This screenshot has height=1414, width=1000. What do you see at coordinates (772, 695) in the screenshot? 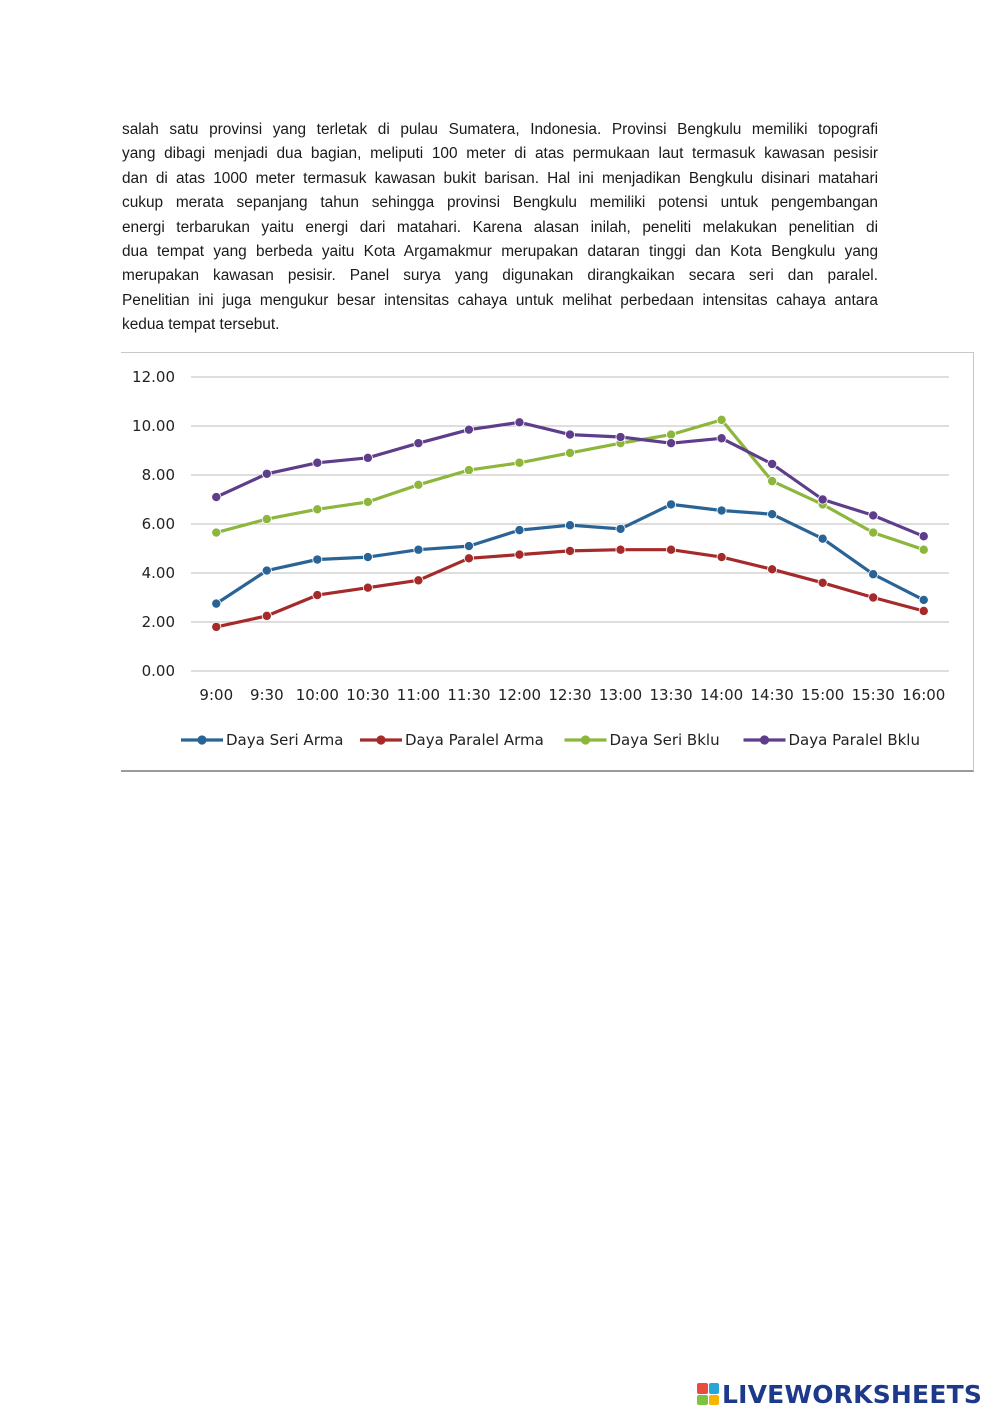
I see `x-tick-label: 14:30` at bounding box center [772, 695].